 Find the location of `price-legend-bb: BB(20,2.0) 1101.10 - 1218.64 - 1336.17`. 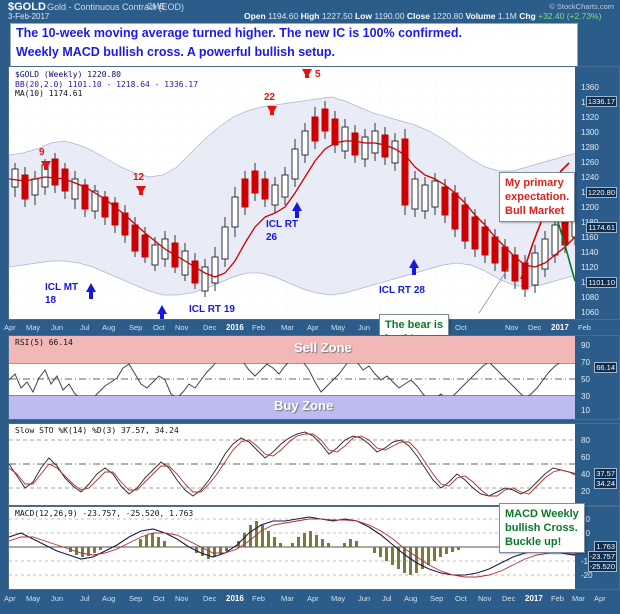

price-legend-bb: BB(20,2.0) 1101.10 - 1218.64 - 1336.17 is located at coordinates (107, 84).